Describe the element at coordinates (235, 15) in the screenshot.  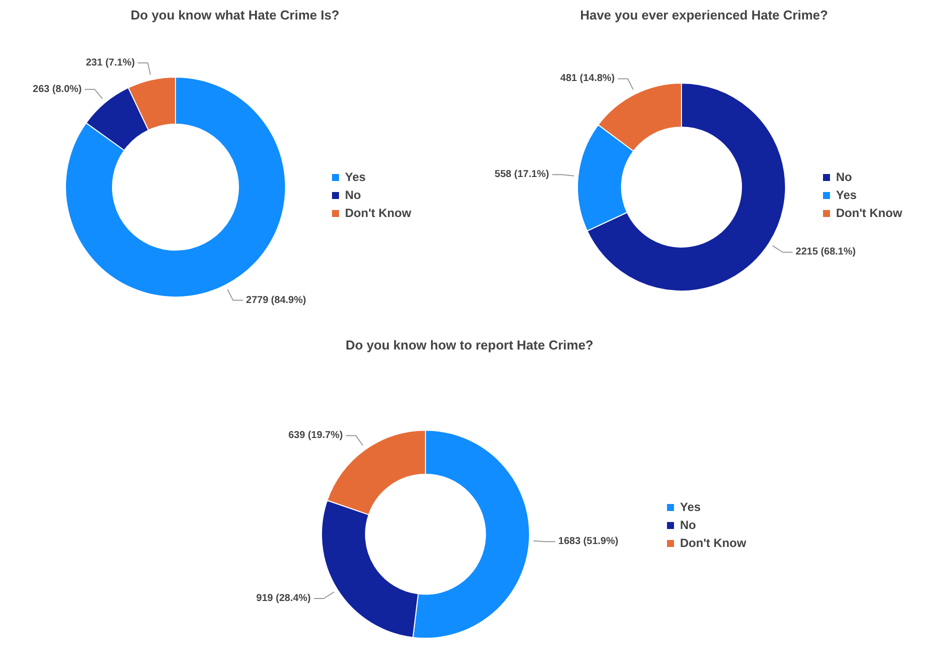
I see `chart-title: Do you know what Hate Crime Is?` at that location.